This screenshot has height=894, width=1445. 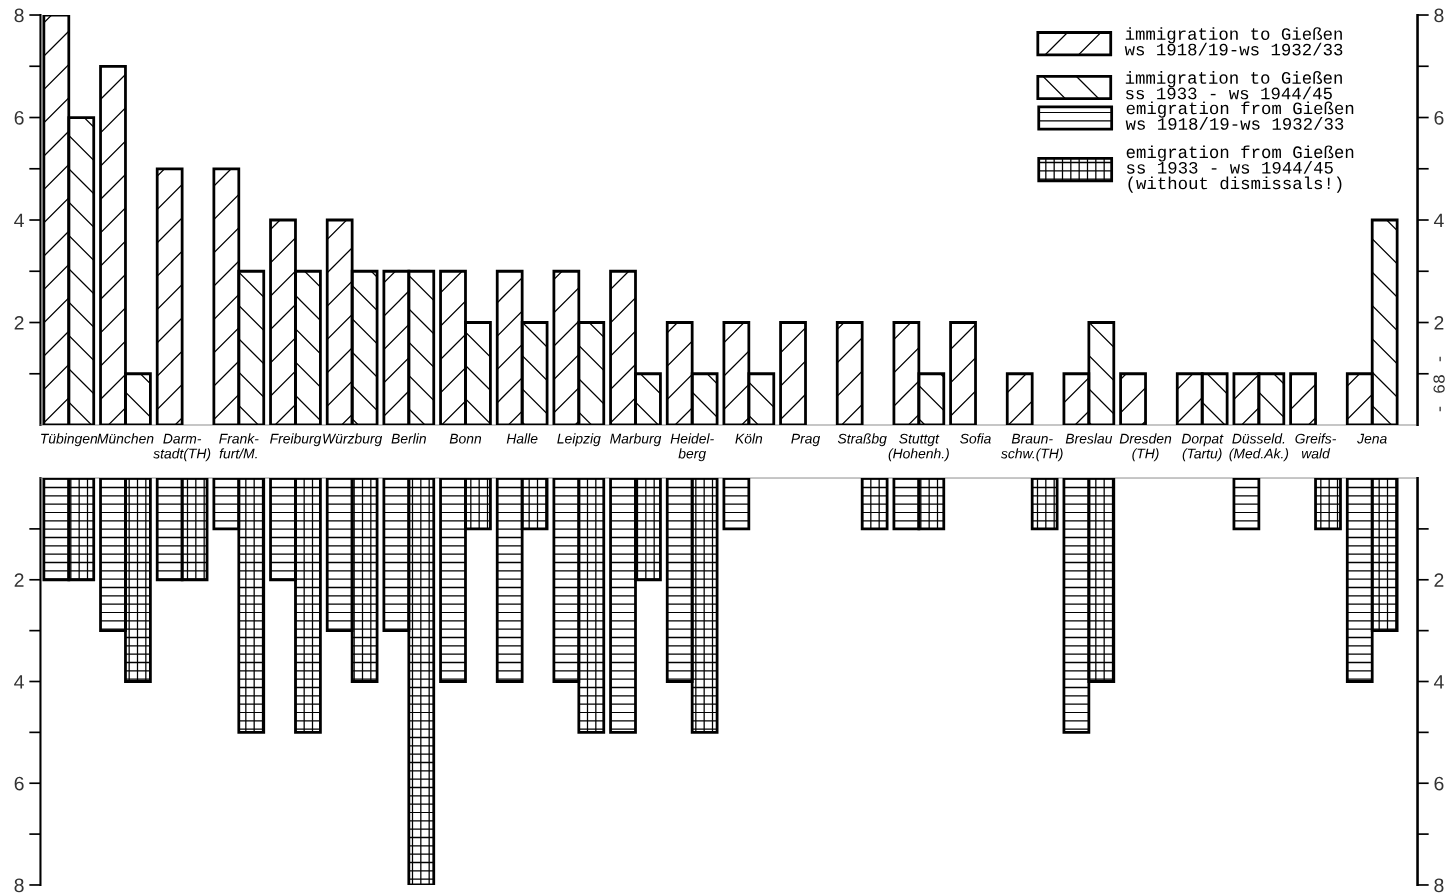 I want to click on x-tick-label: Marburg, so click(x=636, y=440).